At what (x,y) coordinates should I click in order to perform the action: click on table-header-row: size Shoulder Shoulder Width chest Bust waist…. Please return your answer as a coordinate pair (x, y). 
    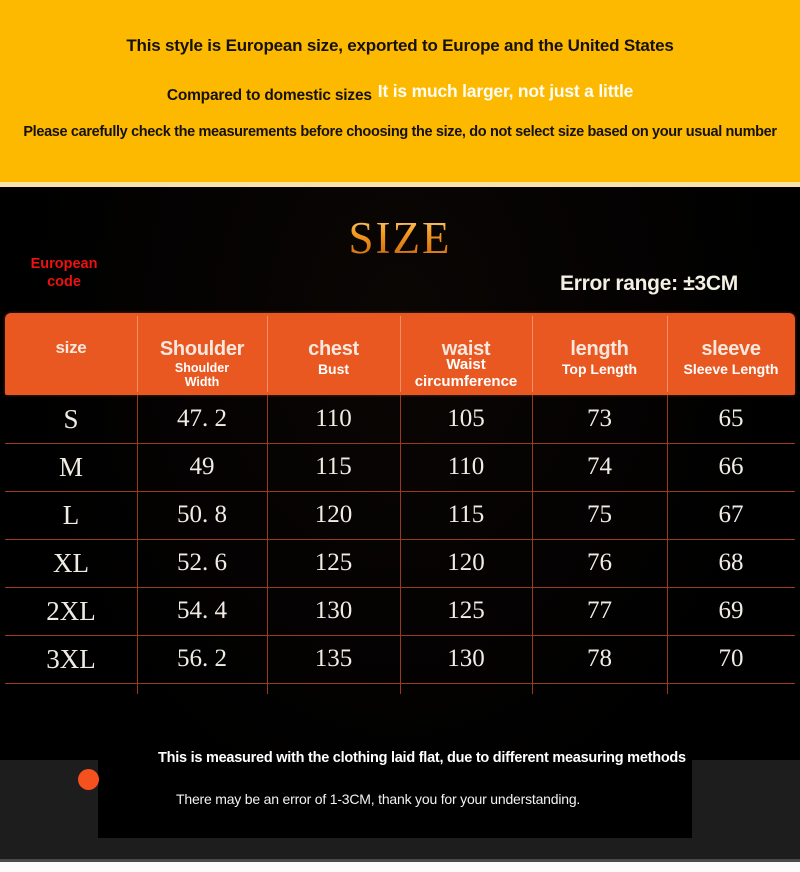
    Looking at the image, I should click on (400, 354).